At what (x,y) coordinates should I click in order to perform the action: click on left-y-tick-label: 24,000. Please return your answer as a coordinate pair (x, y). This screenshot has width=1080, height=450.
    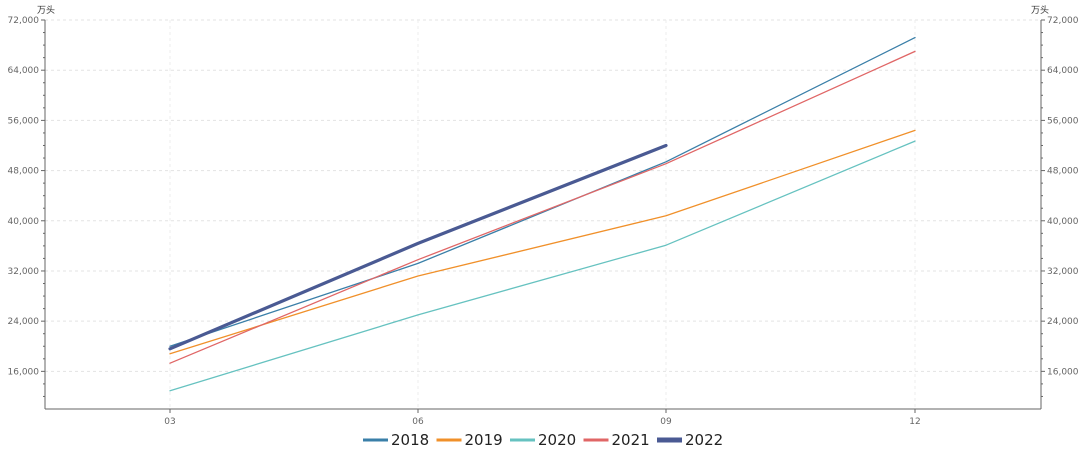
    Looking at the image, I should click on (24, 322).